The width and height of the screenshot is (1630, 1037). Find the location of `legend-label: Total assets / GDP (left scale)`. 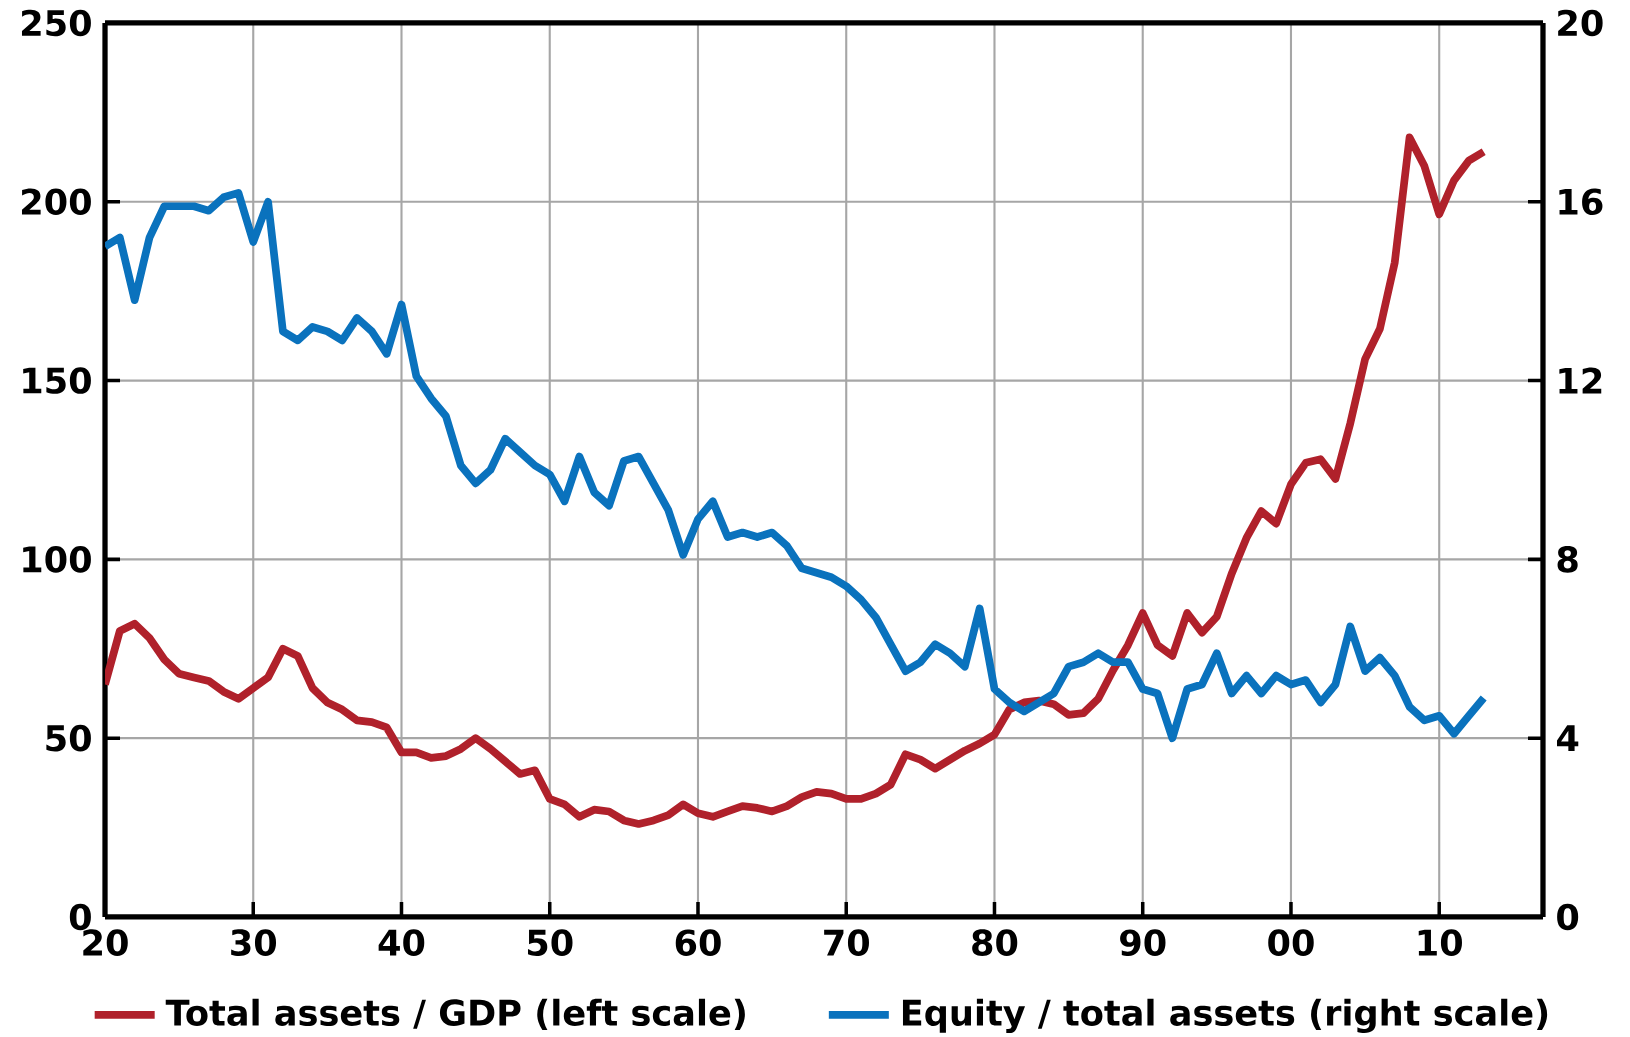

legend-label: Total assets / GDP (left scale) is located at coordinates (455, 1014).